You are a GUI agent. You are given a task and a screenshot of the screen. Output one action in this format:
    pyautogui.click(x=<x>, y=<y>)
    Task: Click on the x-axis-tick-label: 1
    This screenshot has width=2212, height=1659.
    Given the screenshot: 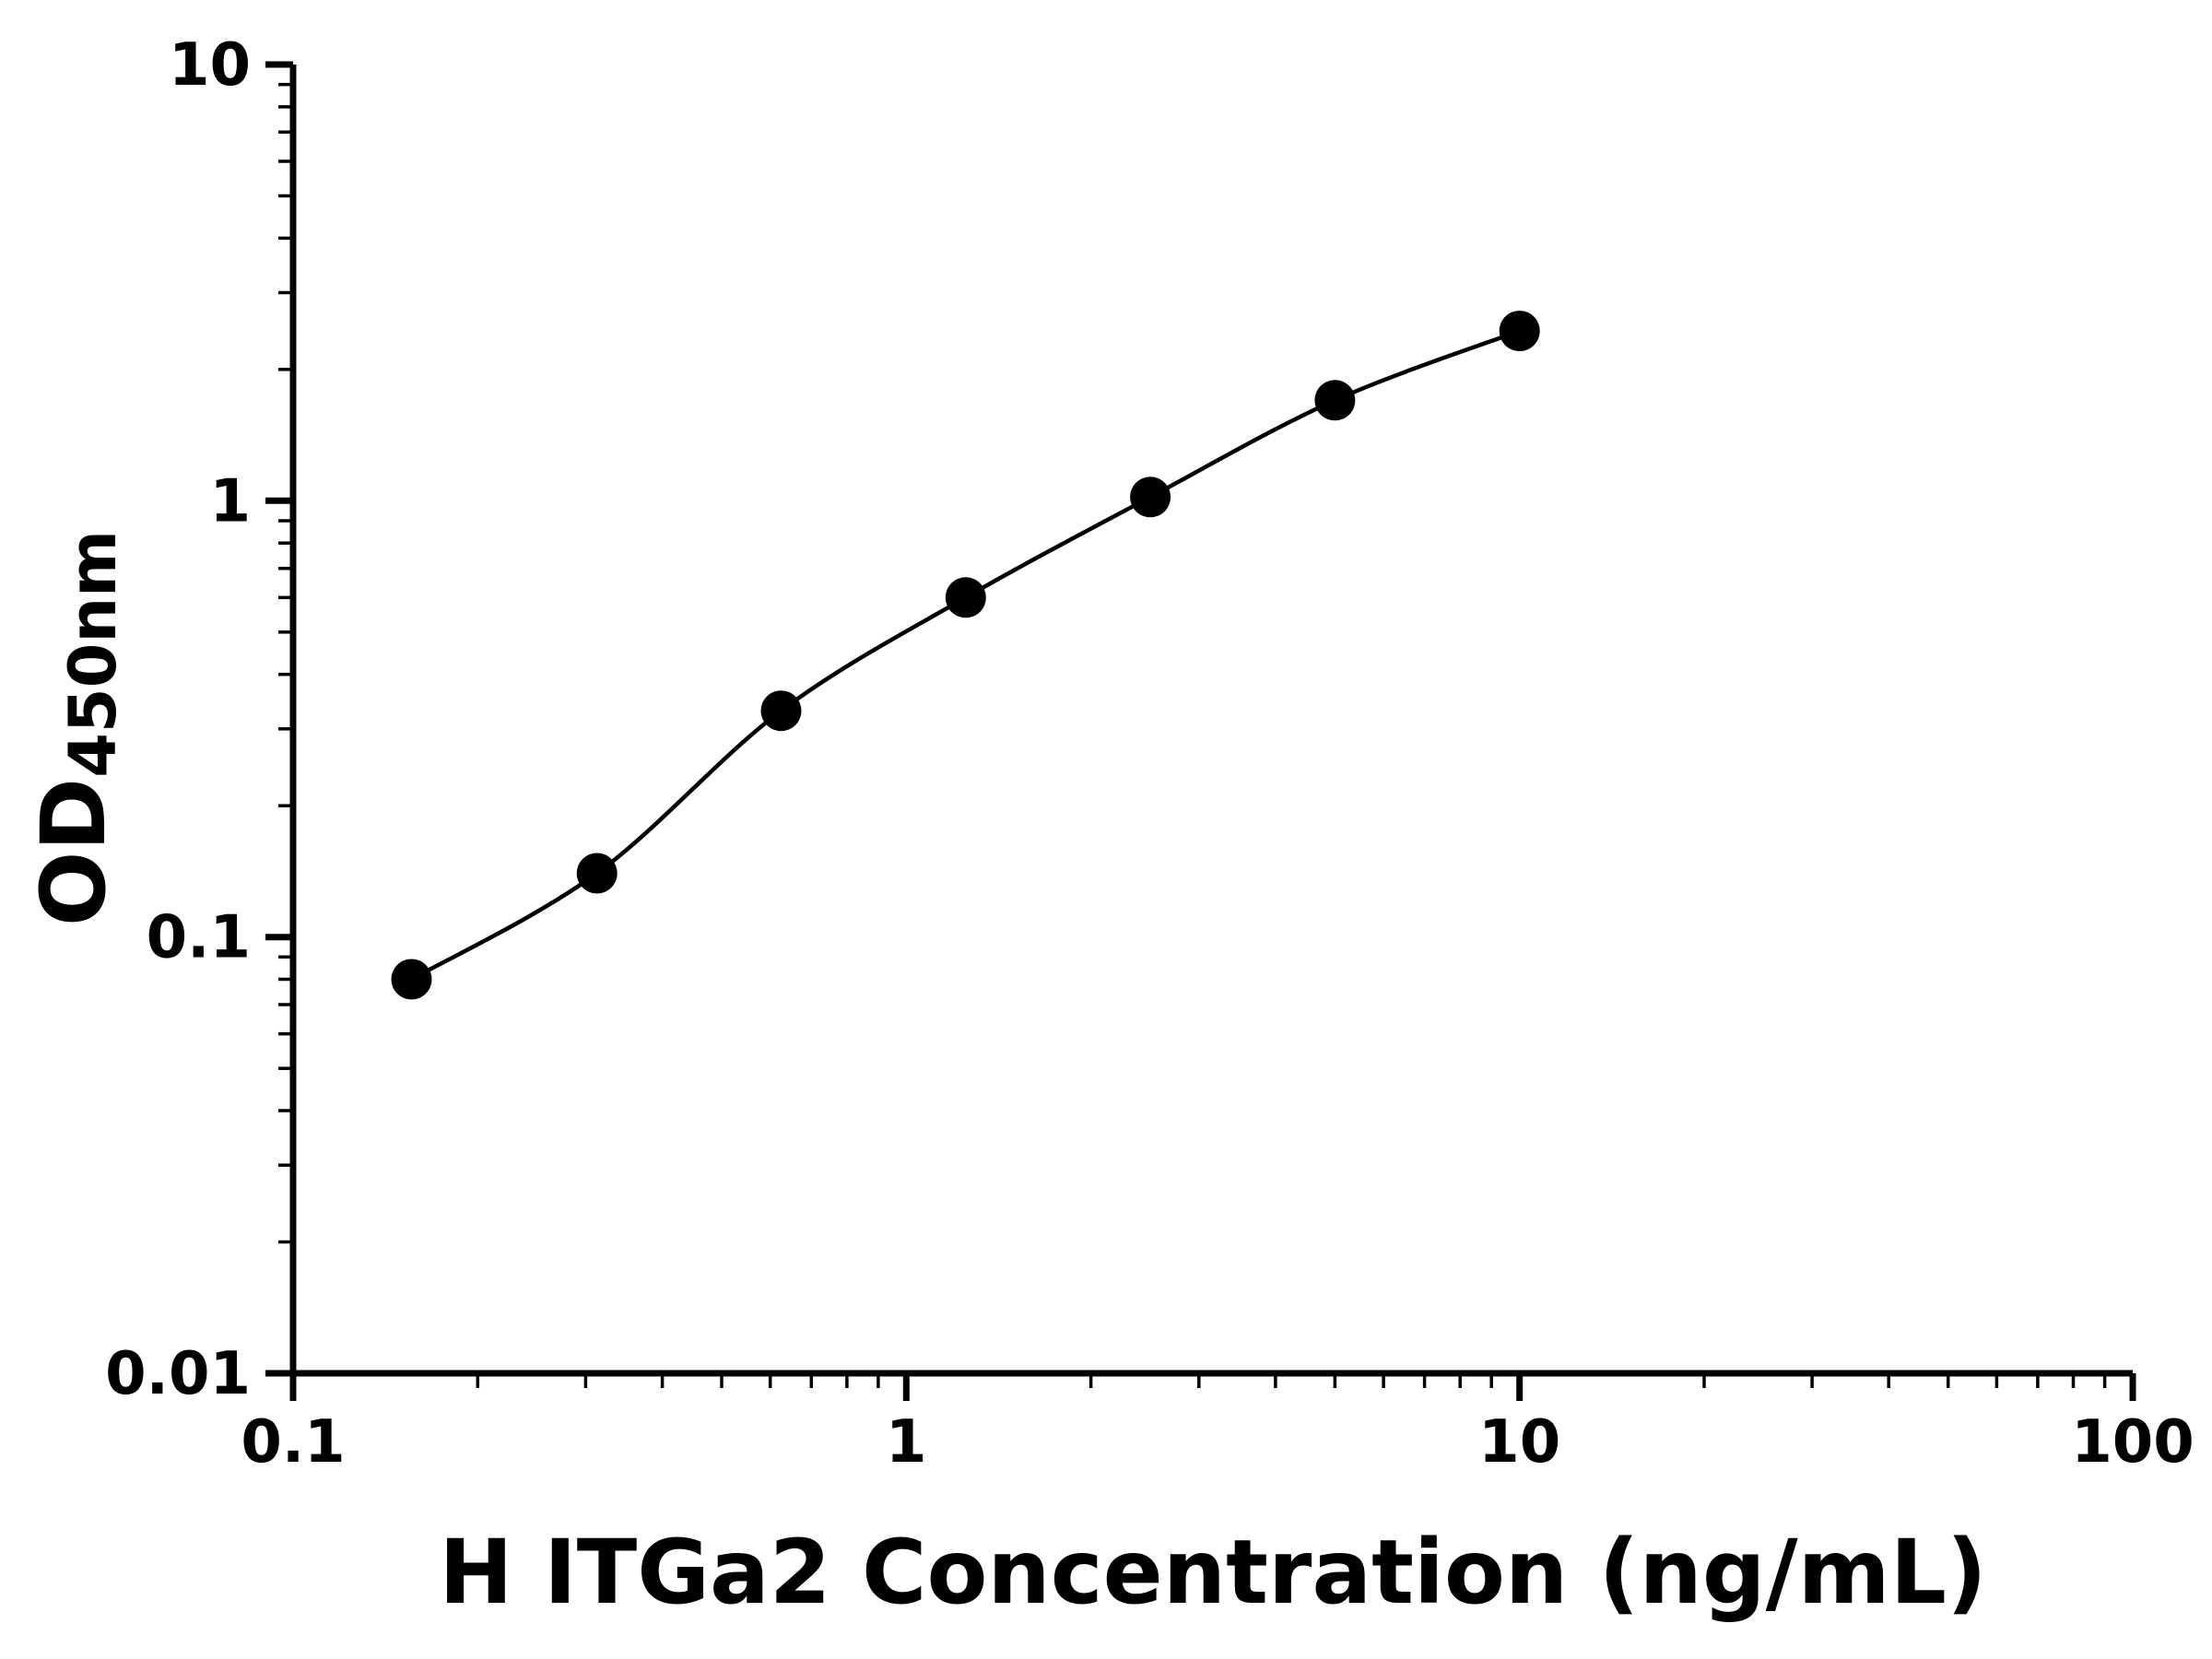 What is the action you would take?
    pyautogui.click(x=906, y=1442)
    